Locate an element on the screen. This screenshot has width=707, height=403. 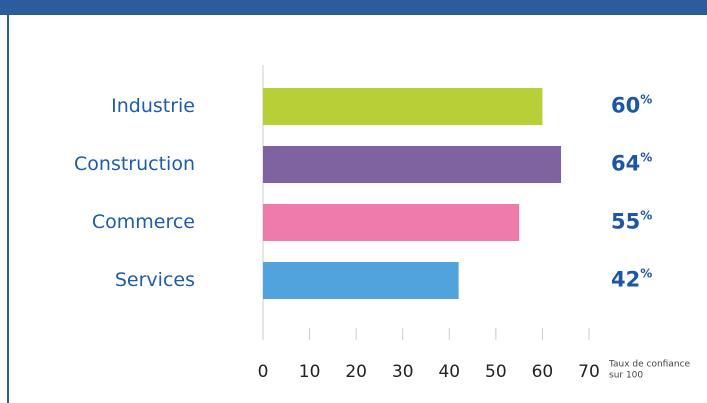
value-label: 60% is located at coordinates (631, 105).